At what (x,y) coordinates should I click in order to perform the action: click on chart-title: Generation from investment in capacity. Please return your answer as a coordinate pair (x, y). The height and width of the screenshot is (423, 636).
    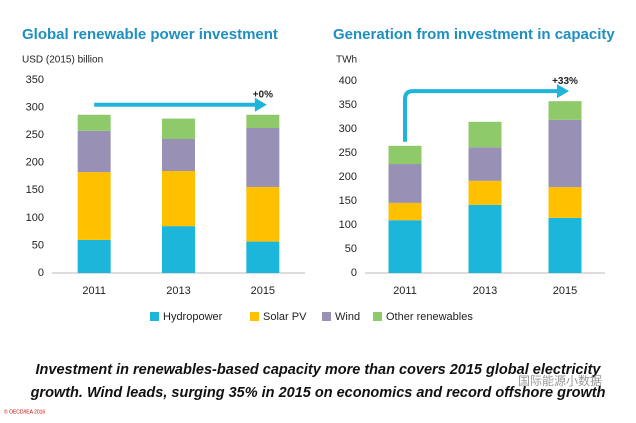
    Looking at the image, I should click on (474, 34).